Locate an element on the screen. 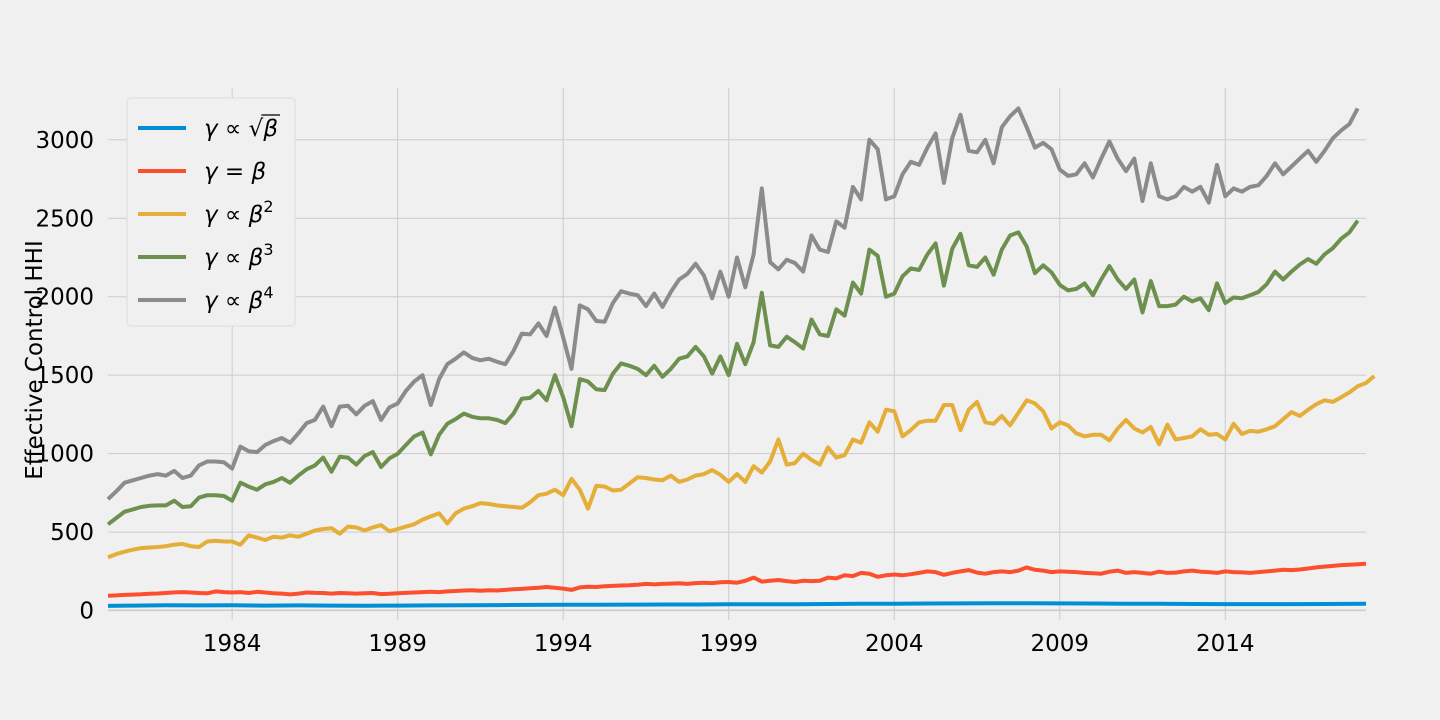 The width and height of the screenshot is (1440, 720). x-tick-label: 2014 is located at coordinates (1225, 644).